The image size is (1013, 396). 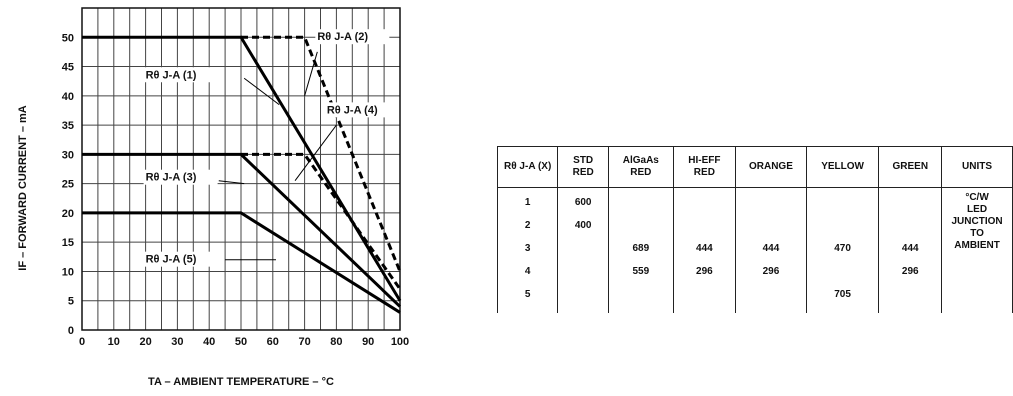 What do you see at coordinates (209, 342) in the screenshot?
I see `x-tick-label: 40` at bounding box center [209, 342].